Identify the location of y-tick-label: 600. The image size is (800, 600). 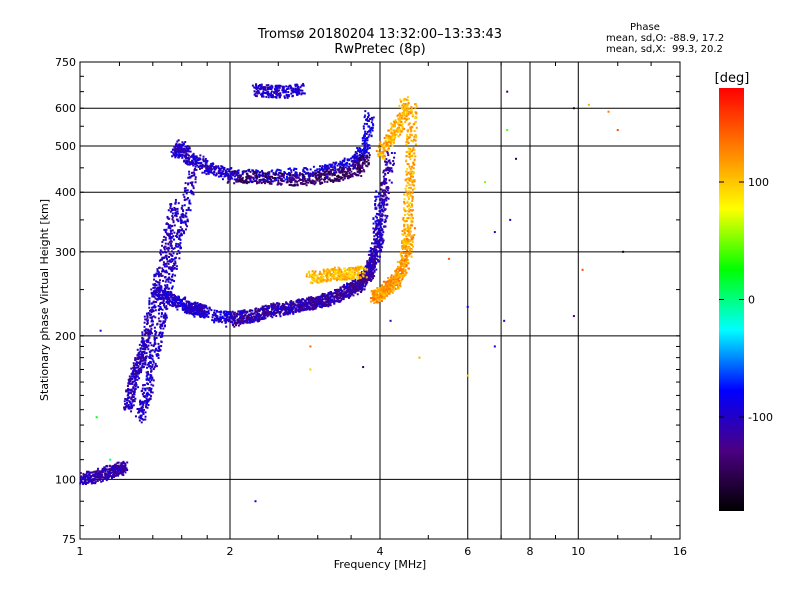
(65, 108).